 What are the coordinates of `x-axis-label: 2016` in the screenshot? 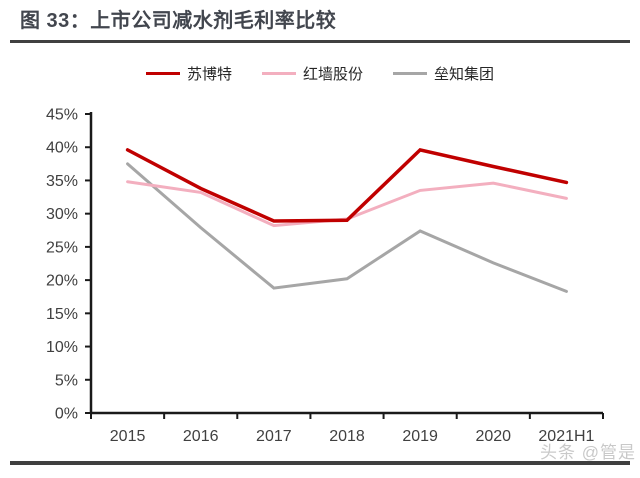 It's located at (201, 436).